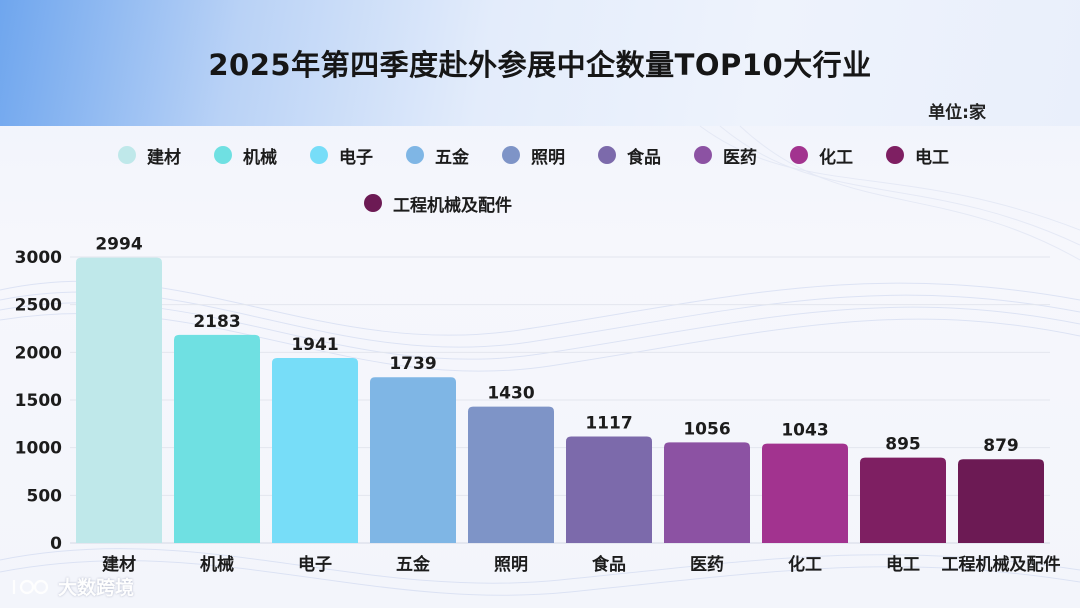  Describe the element at coordinates (38, 401) in the screenshot. I see `y-tick-label: 1500` at that location.